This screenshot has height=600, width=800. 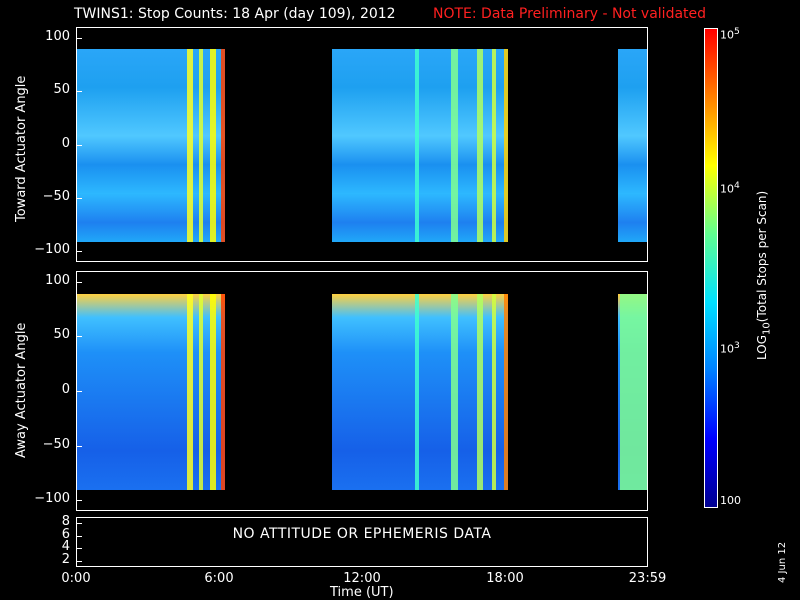 I want to click on y-axis-label-away: Away Actuator Angle, so click(x=21, y=390).